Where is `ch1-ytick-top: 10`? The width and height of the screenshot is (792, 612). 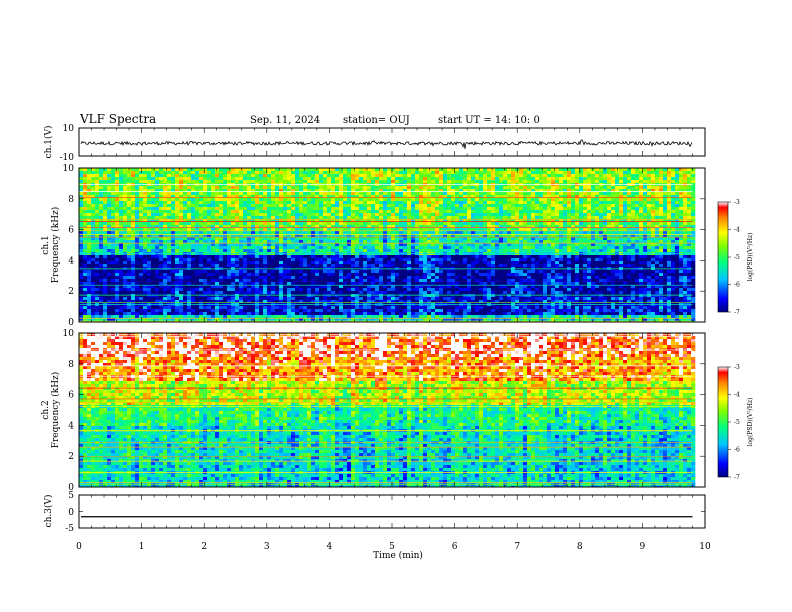 ch1-ytick-top: 10 is located at coordinates (69, 129).